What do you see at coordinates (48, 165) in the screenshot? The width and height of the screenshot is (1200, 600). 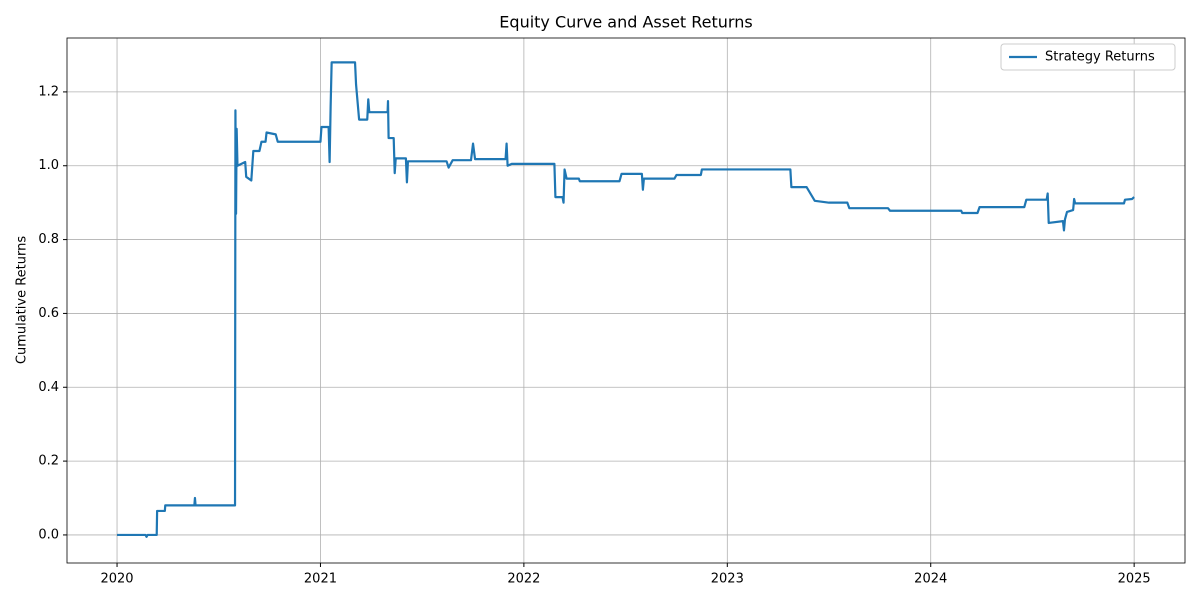 I see `y-tick-label: 1.0` at bounding box center [48, 165].